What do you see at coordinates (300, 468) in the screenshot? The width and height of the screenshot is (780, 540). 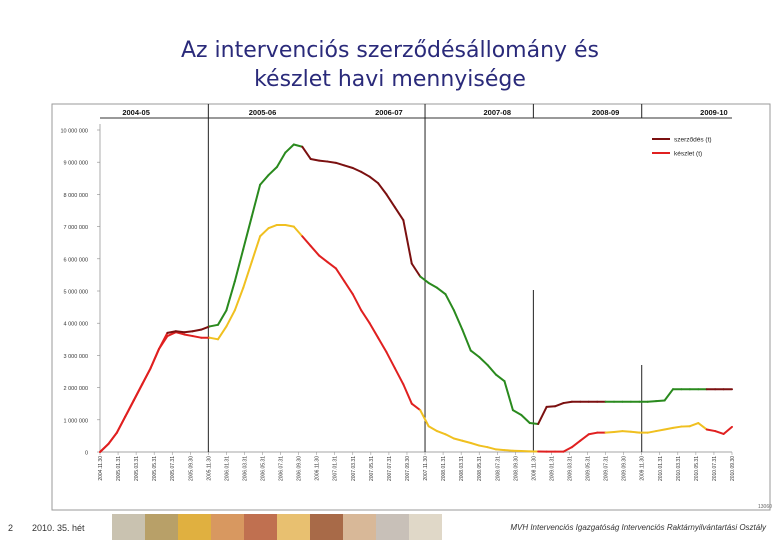 I see `x-tick-label: 2006.09.30` at bounding box center [300, 468].